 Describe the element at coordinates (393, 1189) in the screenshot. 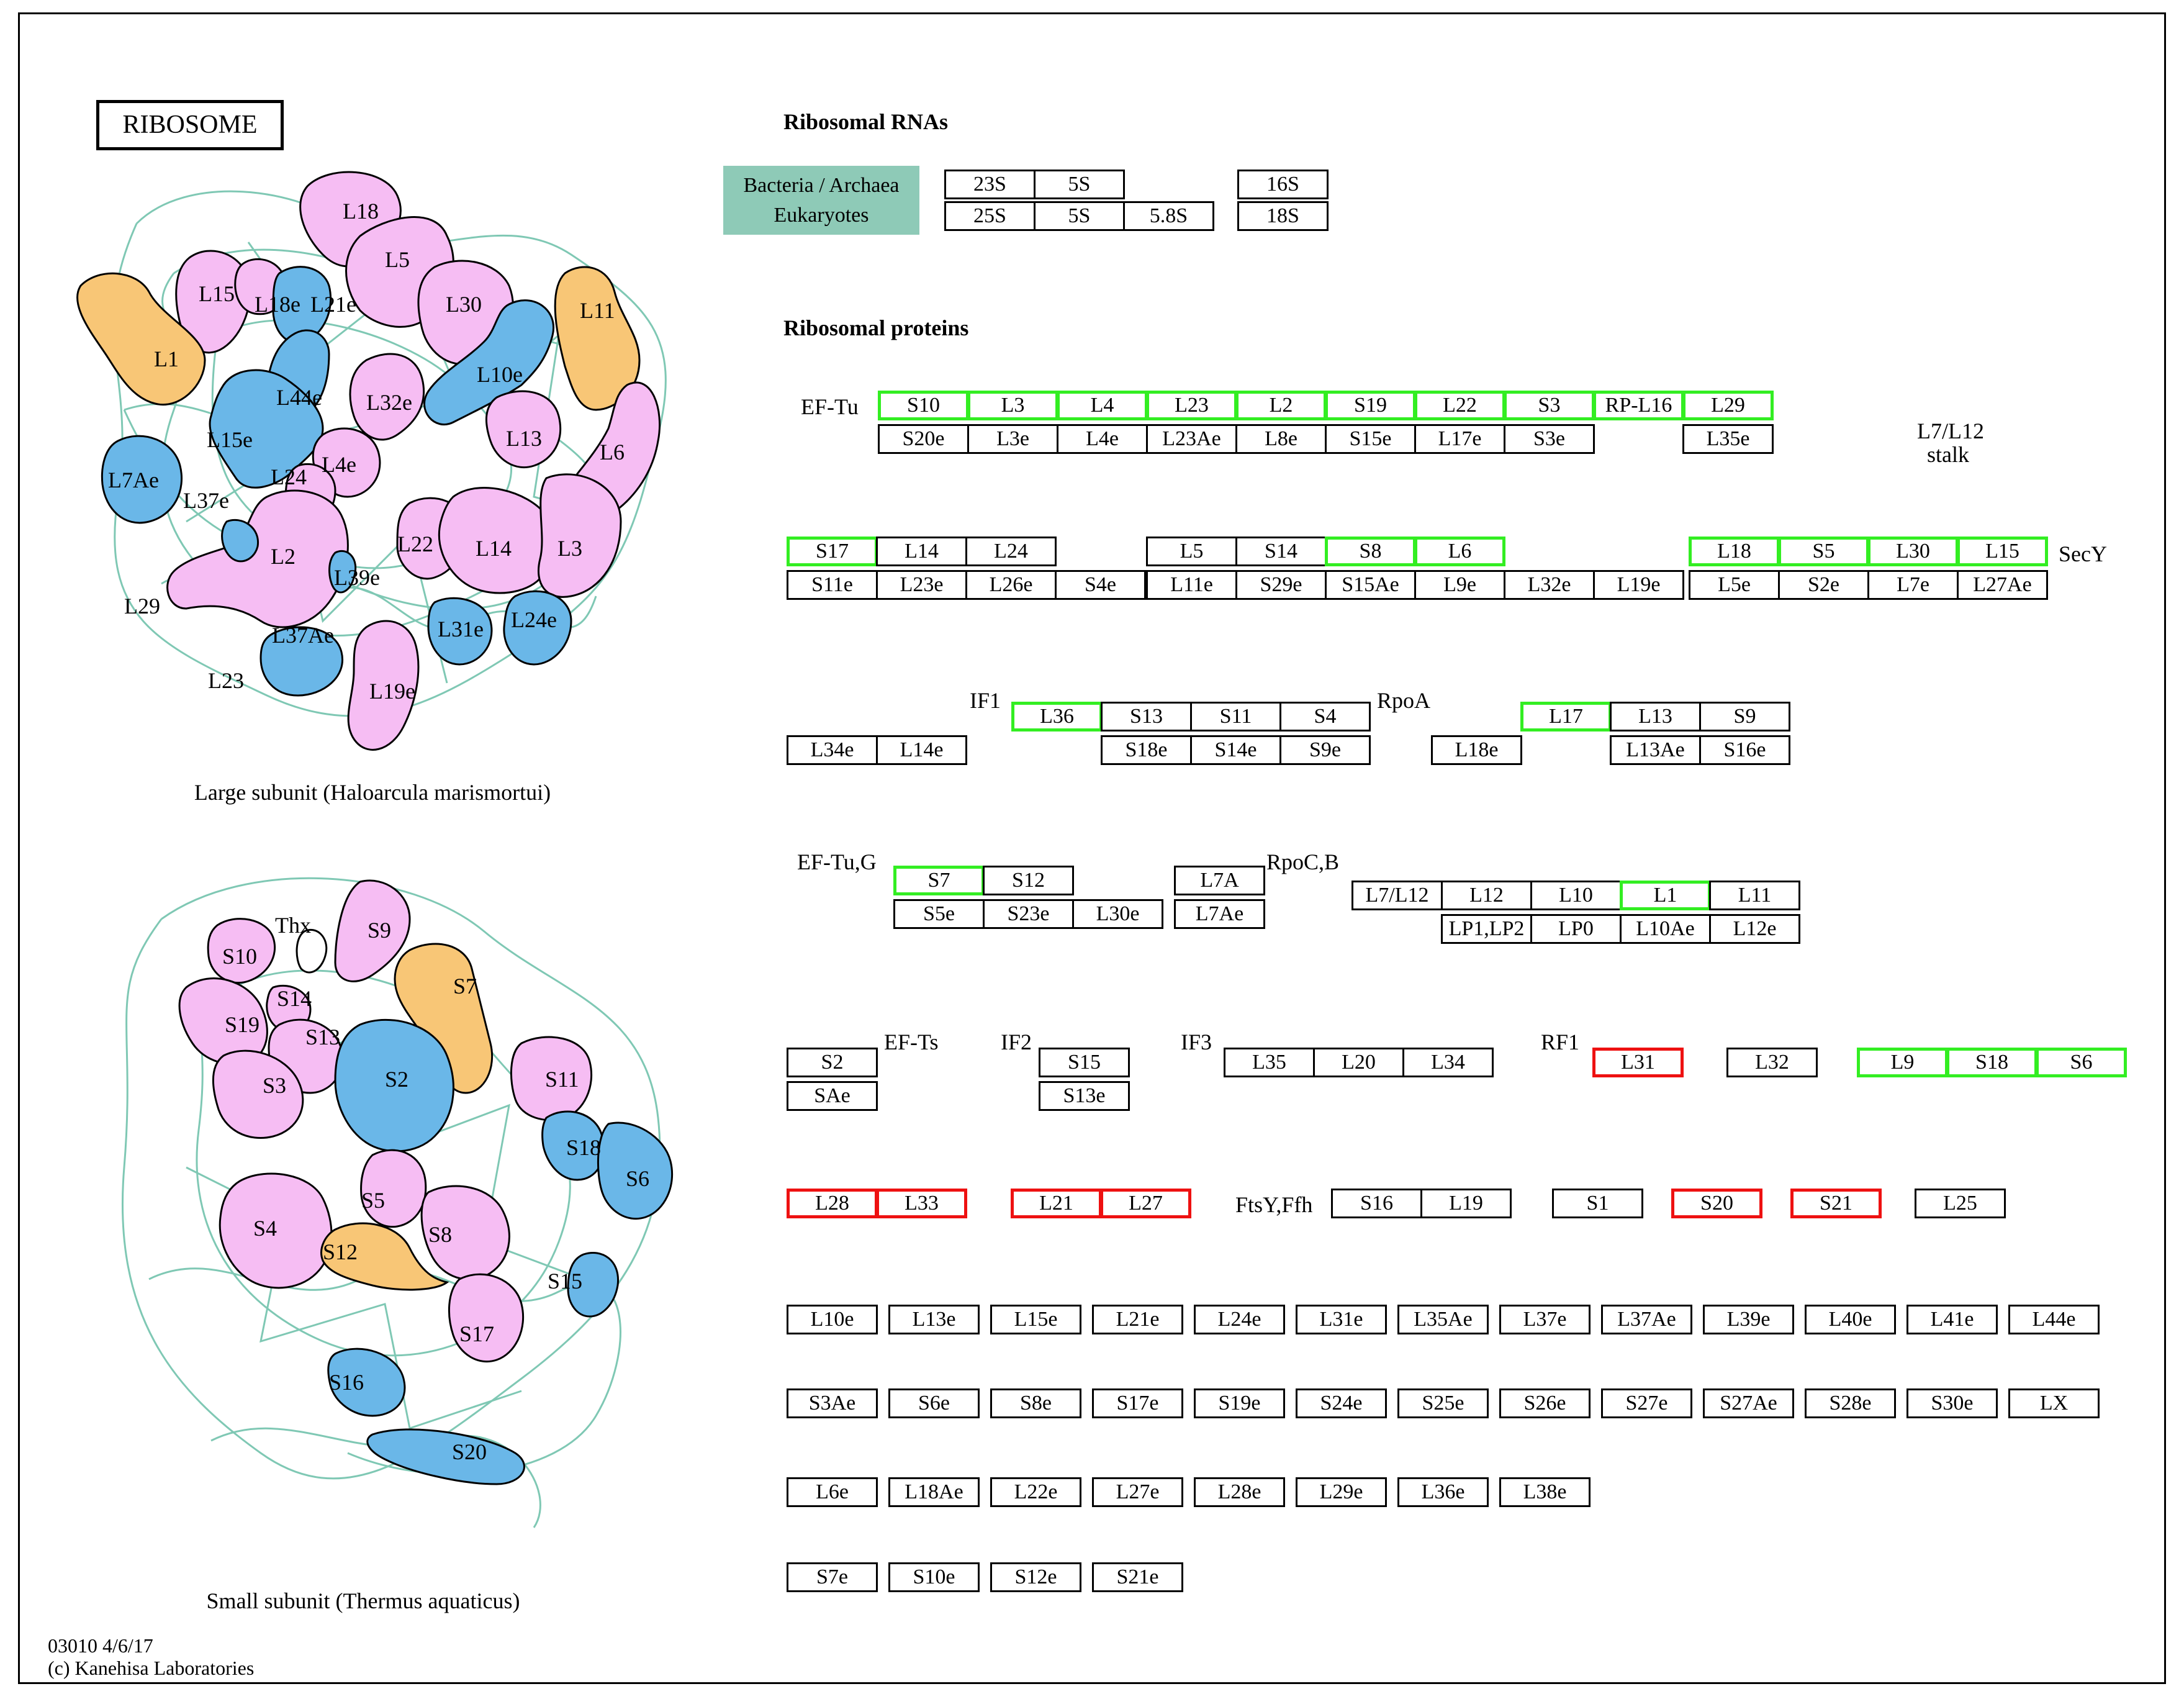

I see `blob-S5` at that location.